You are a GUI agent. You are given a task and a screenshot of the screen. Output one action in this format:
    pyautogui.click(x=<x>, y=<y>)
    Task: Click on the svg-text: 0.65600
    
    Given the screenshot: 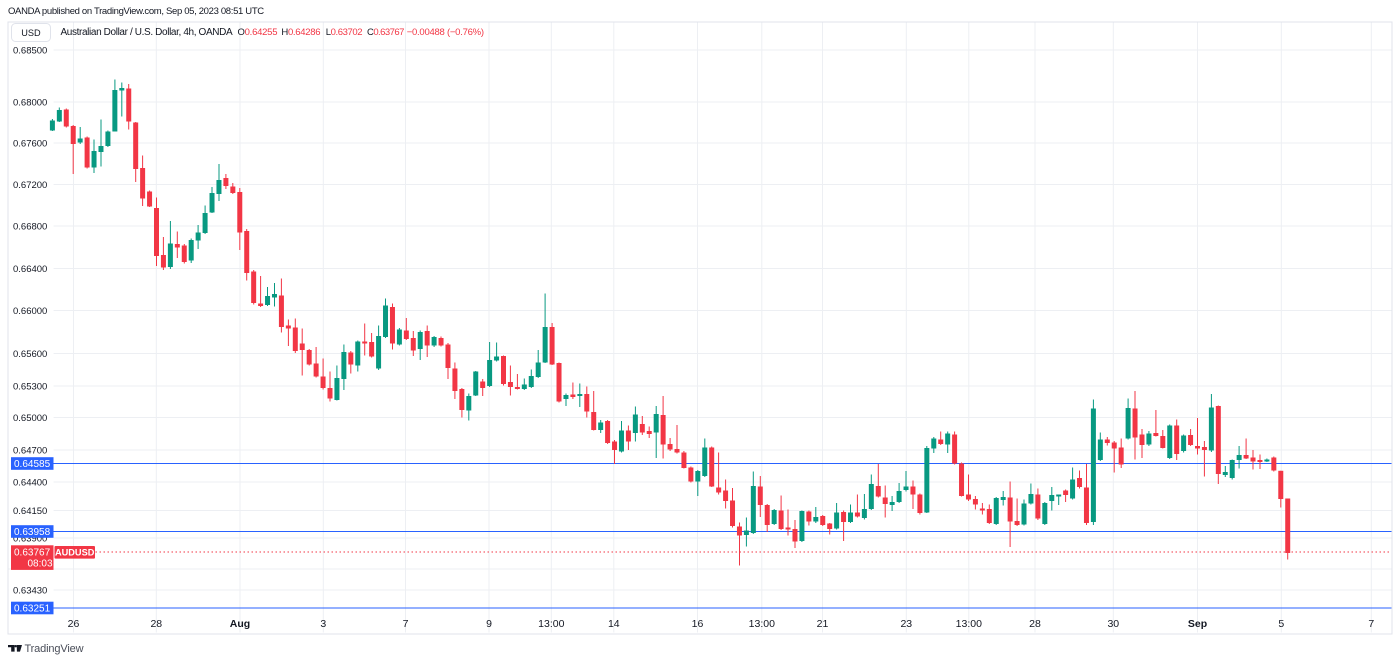 What is the action you would take?
    pyautogui.click(x=30, y=354)
    